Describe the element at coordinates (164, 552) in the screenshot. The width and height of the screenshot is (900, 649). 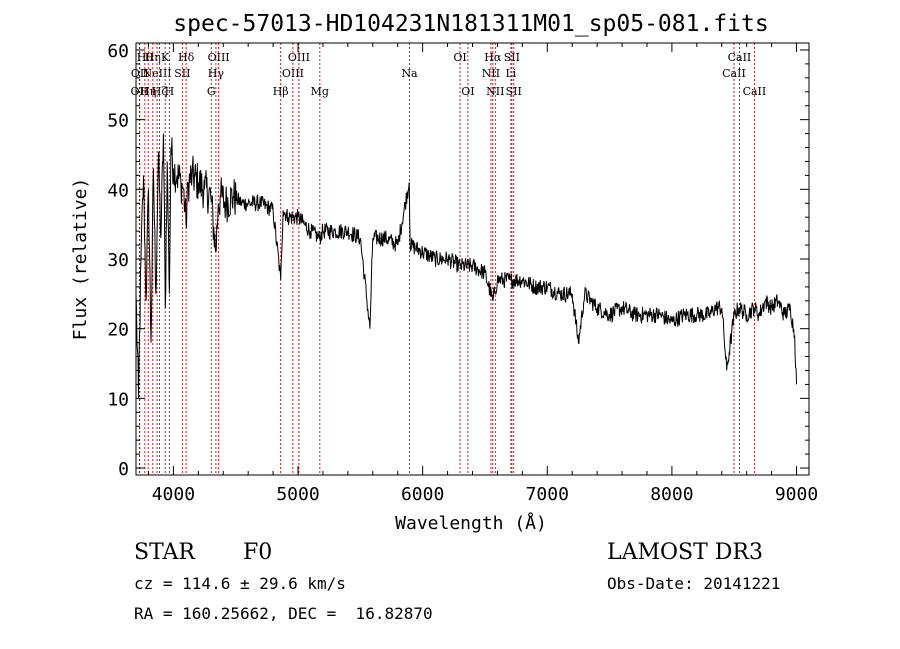
I see `object-class: STAR` at that location.